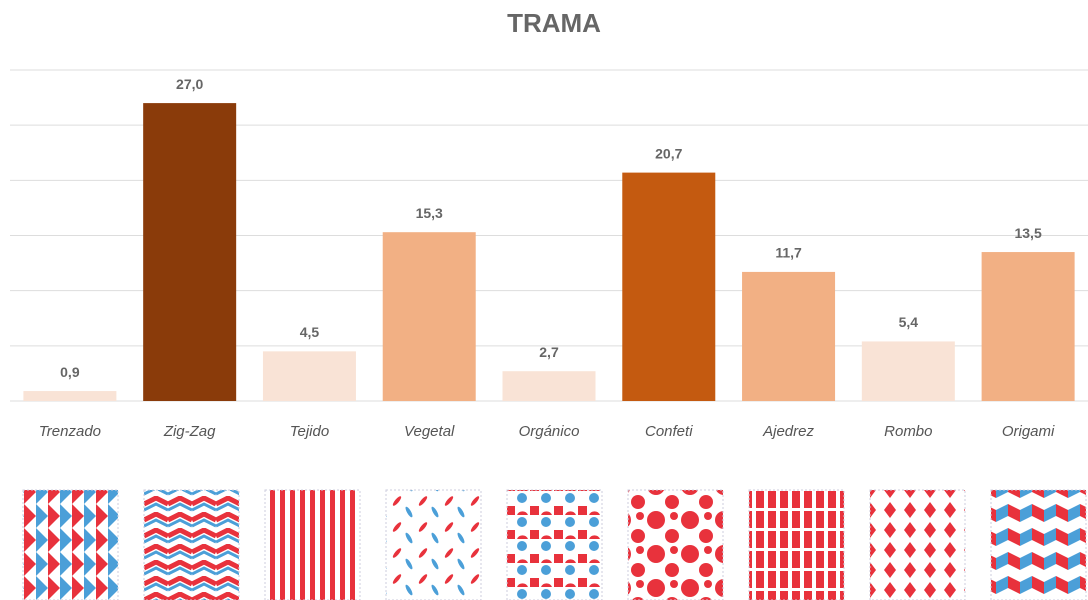 This screenshot has width=1088, height=600. Describe the element at coordinates (908, 431) in the screenshot. I see `x-tick-label: Rombo` at that location.